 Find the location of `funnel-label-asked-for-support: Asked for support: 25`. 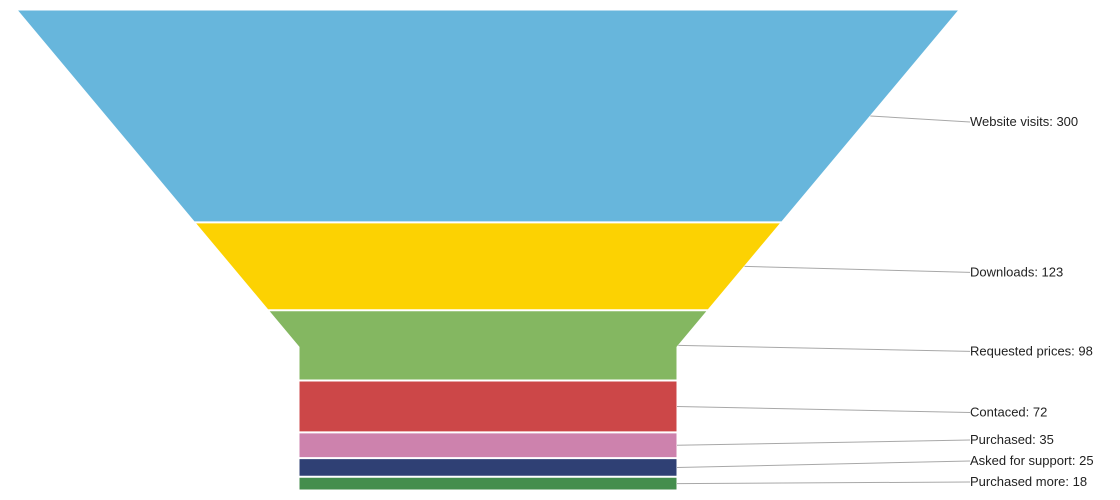

funnel-label-asked-for-support: Asked for support: 25 is located at coordinates (1032, 460).